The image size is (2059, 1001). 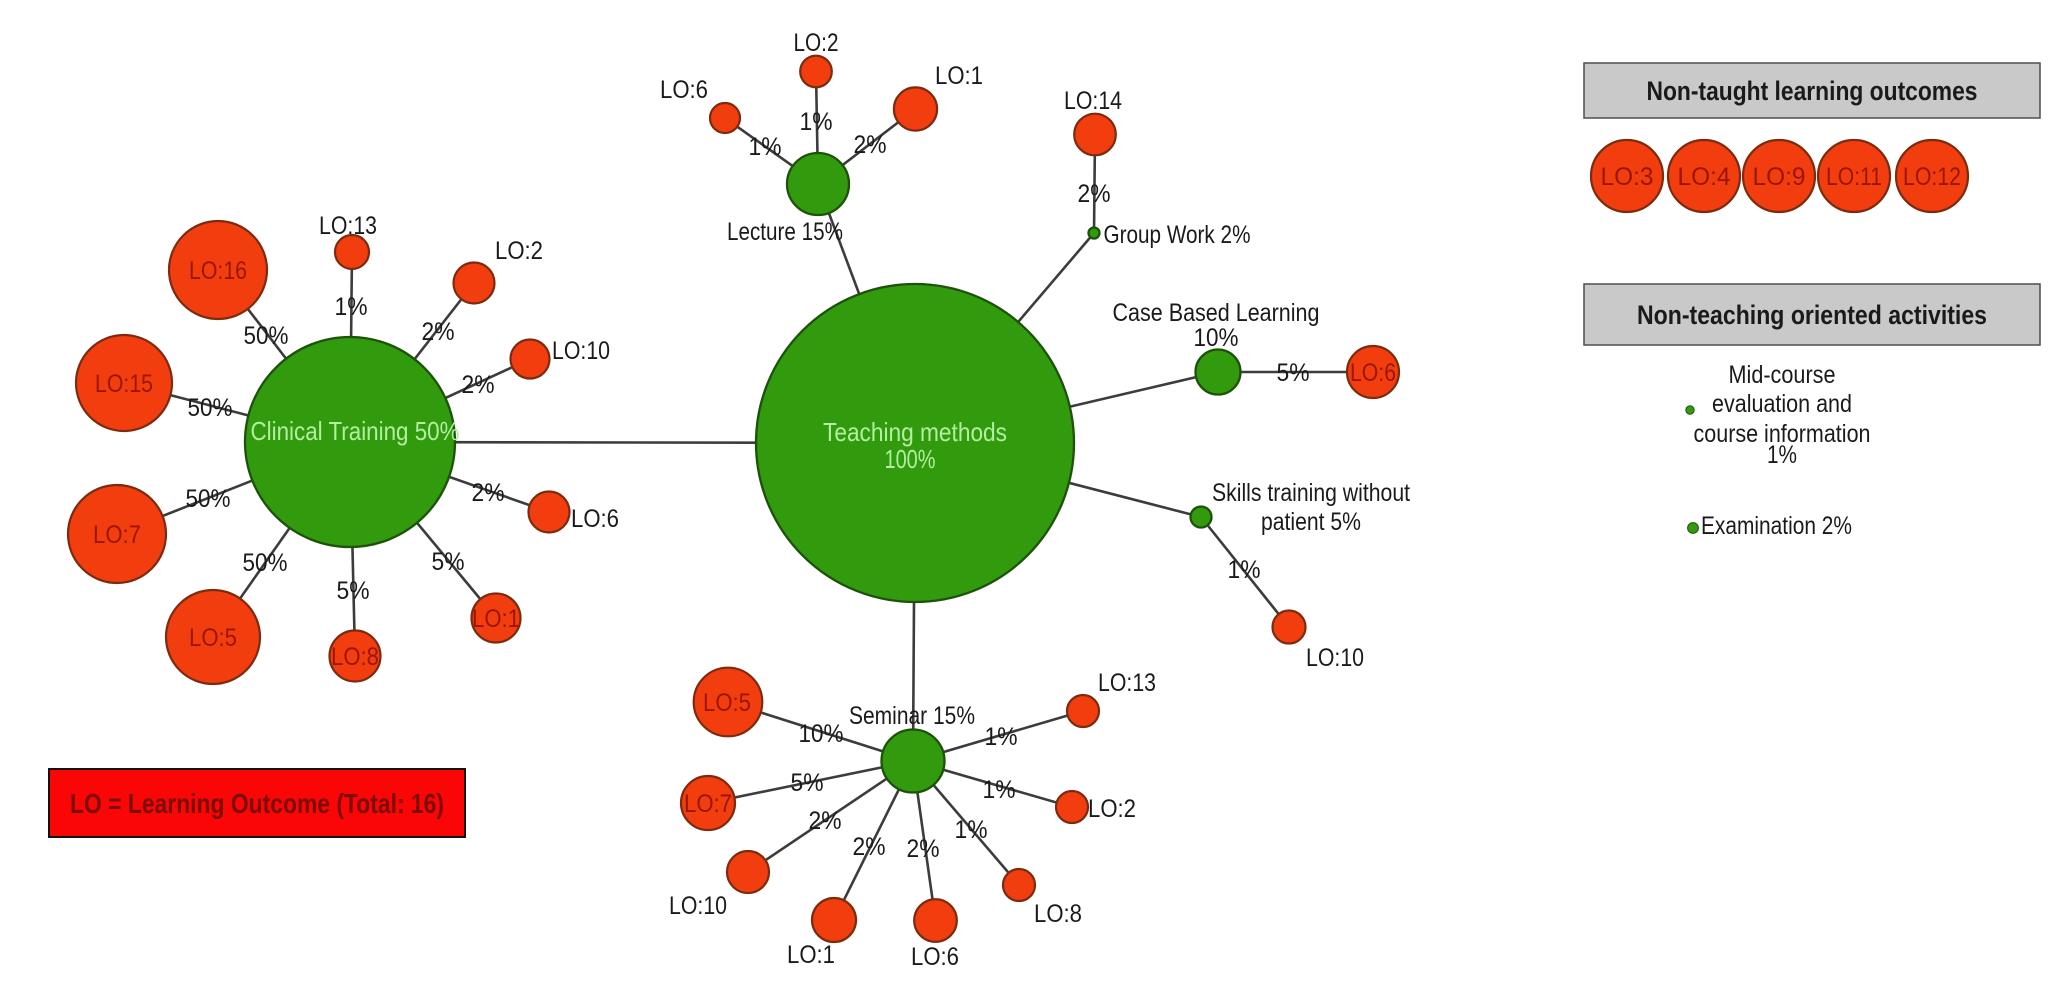 I want to click on svg-text:Non-teaching oriented activiti: Non-teaching oriented activities, so click(x=1812, y=315).